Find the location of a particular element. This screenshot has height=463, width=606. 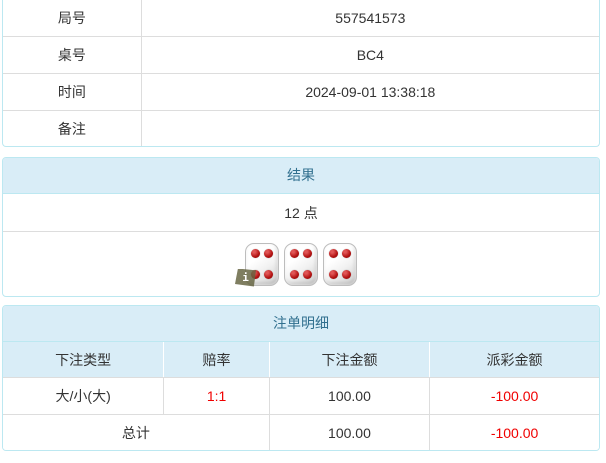

total-payout-amount: -100.00 is located at coordinates (514, 432).